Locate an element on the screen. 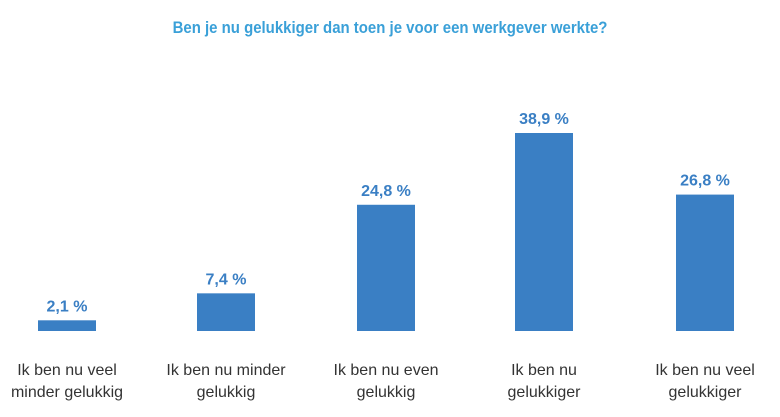 The width and height of the screenshot is (780, 417). data-label: 7,4 % is located at coordinates (226, 279).